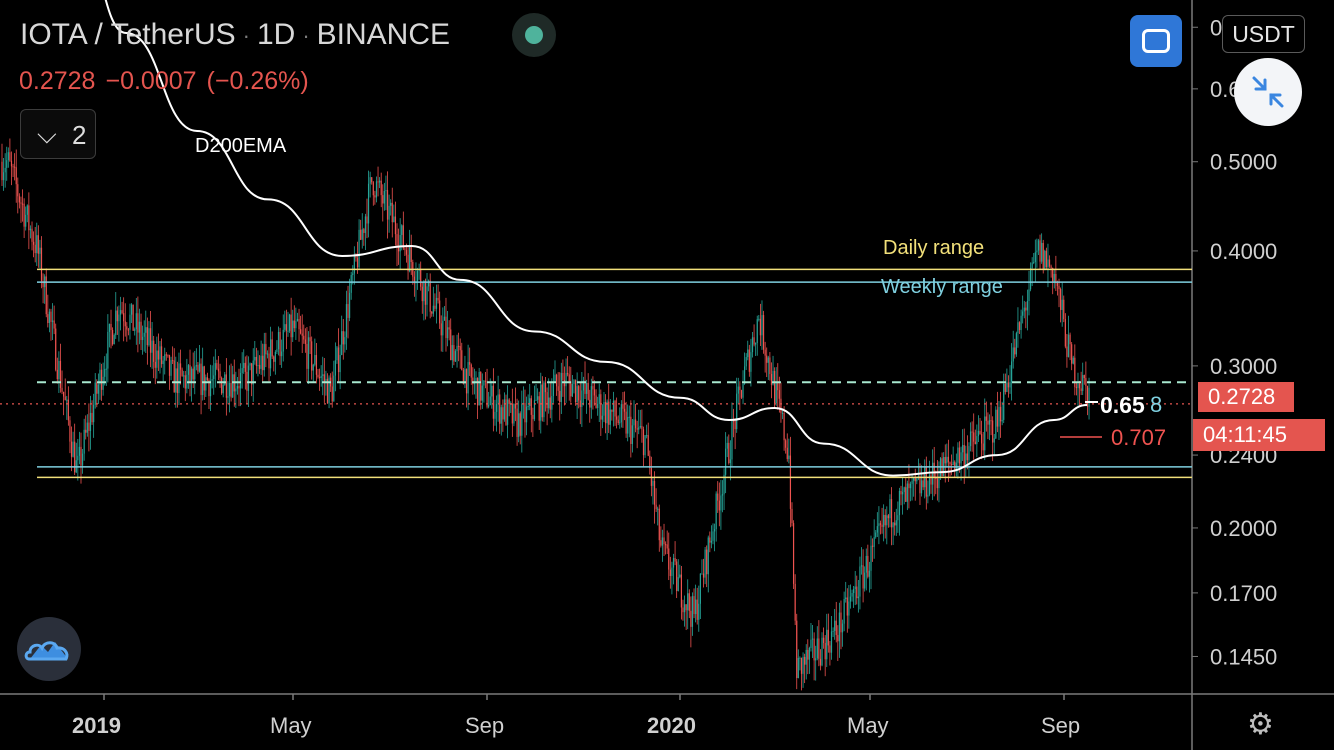  Describe the element at coordinates (1268, 92) in the screenshot. I see `exit-fullscreen-button` at that location.